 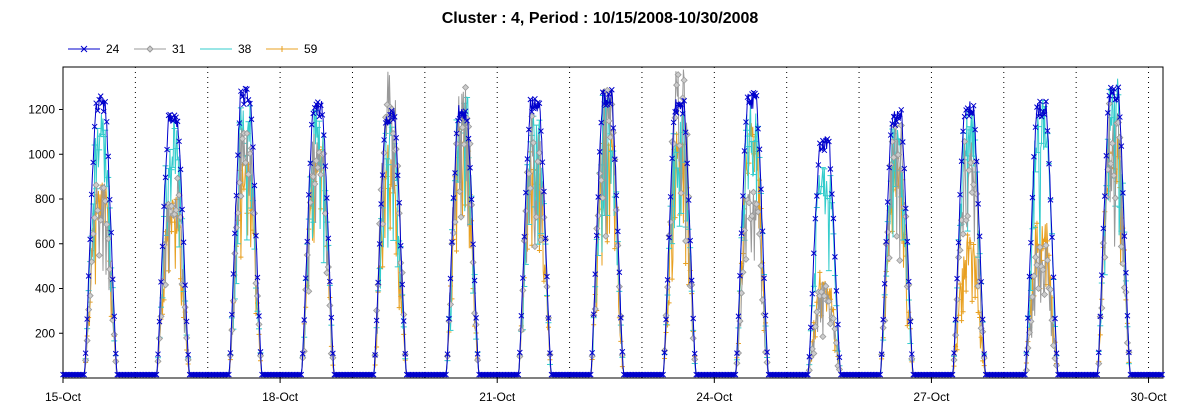 I want to click on y-tick-label: 400, so click(x=45, y=289).